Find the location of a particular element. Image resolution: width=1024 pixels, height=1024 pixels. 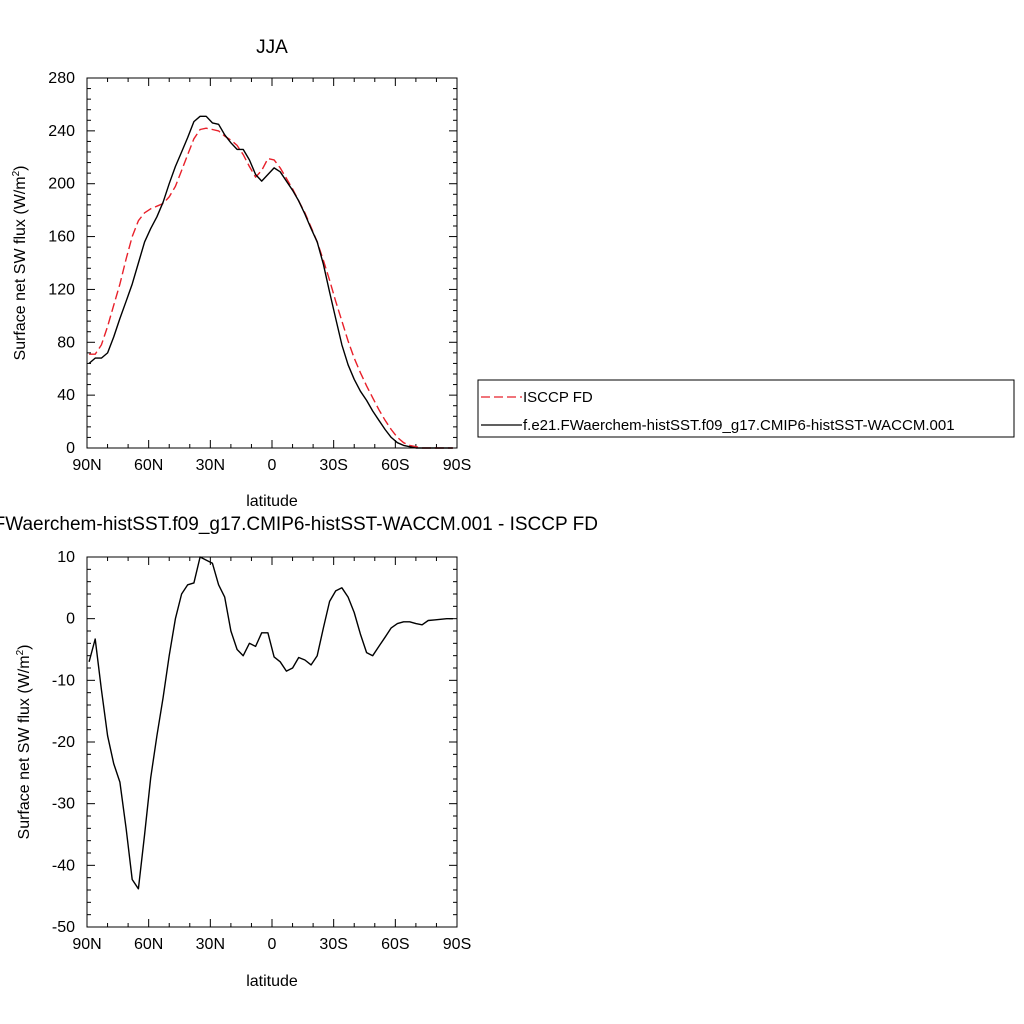

top-y-axis-label: Surface net SW flux (W/m2) is located at coordinates (20, 263).